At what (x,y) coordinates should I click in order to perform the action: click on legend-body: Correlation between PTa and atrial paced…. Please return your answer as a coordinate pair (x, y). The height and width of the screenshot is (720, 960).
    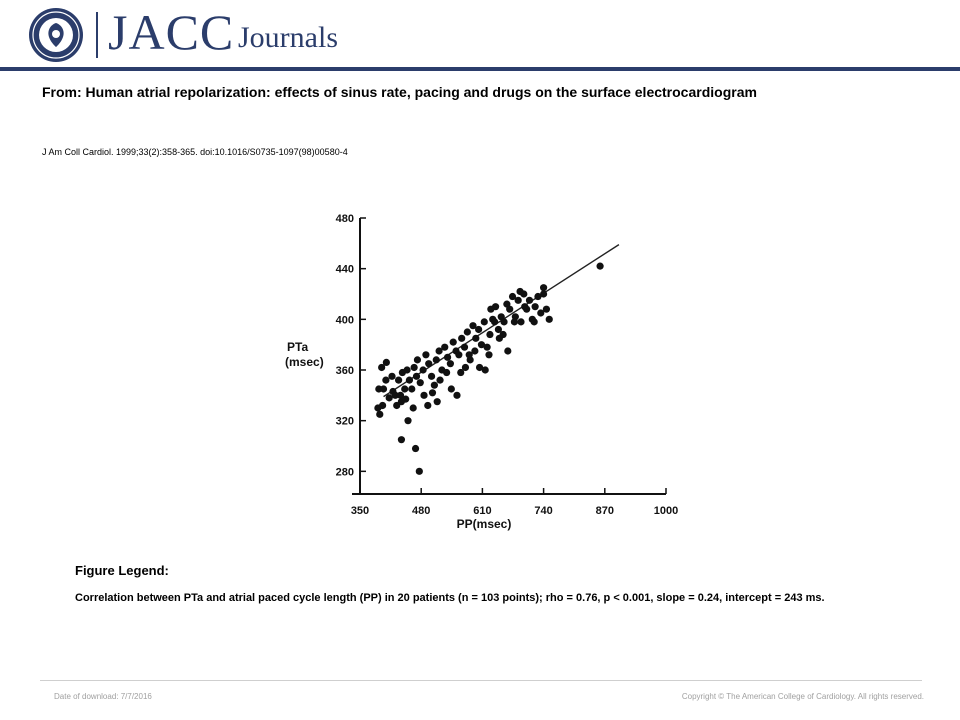
    Looking at the image, I should click on (450, 598).